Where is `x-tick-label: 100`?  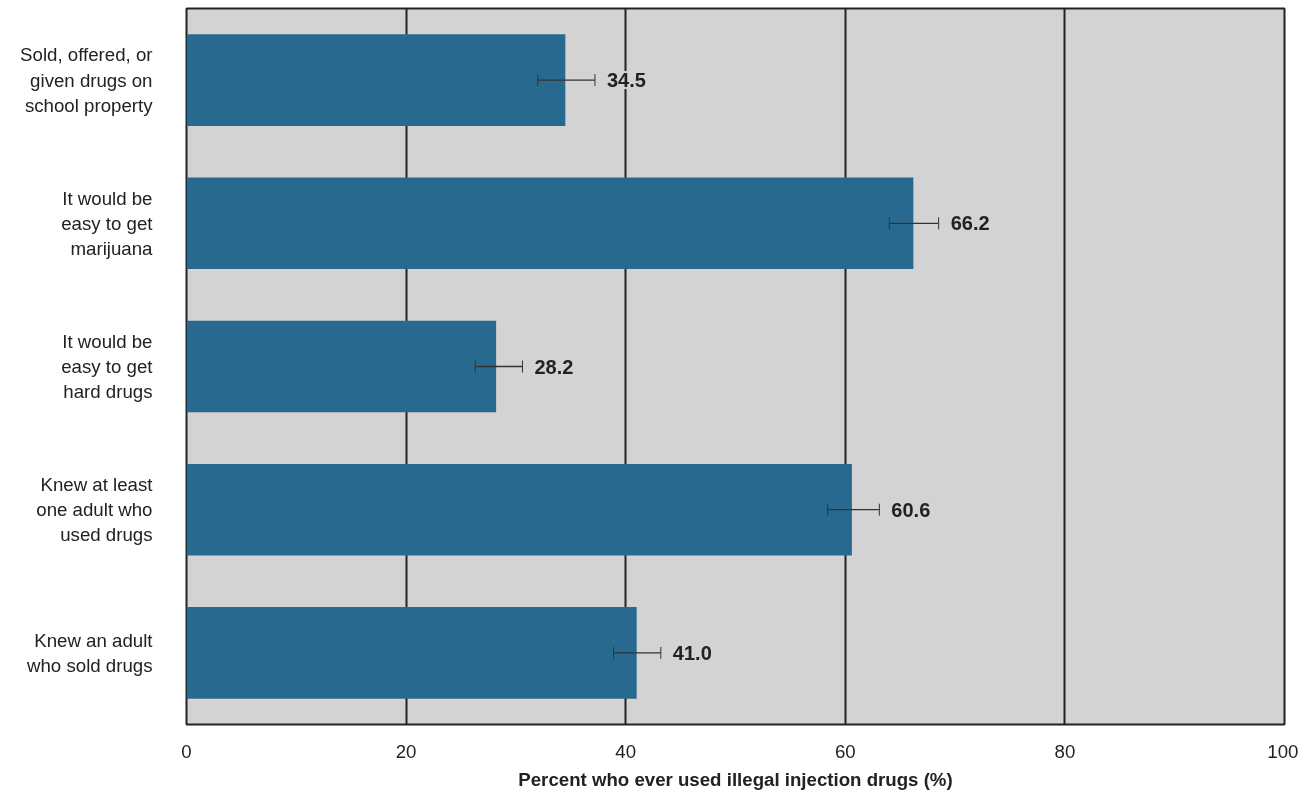 x-tick-label: 100 is located at coordinates (1282, 751).